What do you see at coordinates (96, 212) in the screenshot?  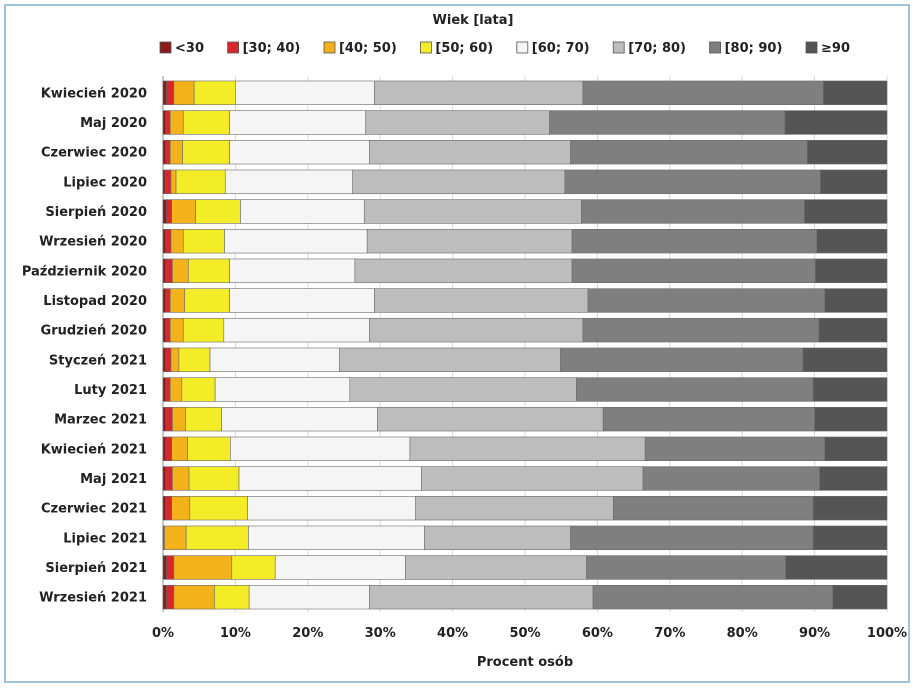 I see `category-label: Sierpień 2020` at bounding box center [96, 212].